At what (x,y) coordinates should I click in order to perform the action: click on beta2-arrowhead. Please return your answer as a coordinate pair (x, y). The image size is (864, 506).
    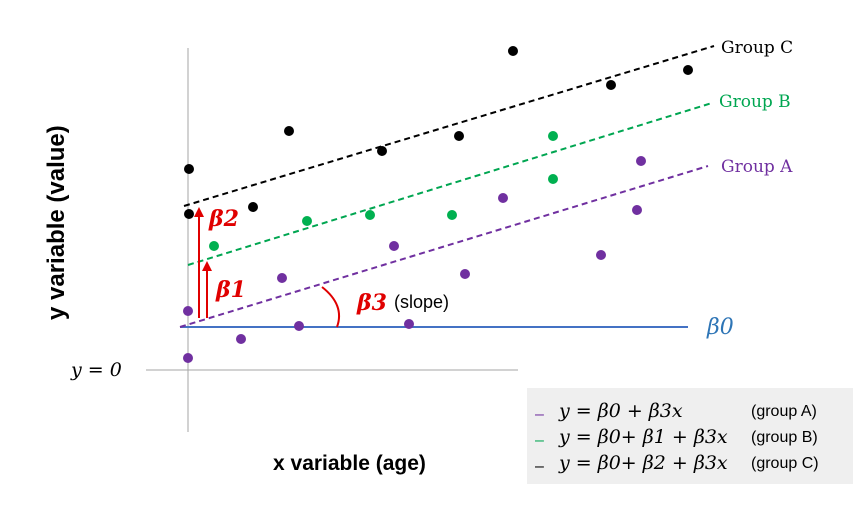
    Looking at the image, I should click on (199, 212).